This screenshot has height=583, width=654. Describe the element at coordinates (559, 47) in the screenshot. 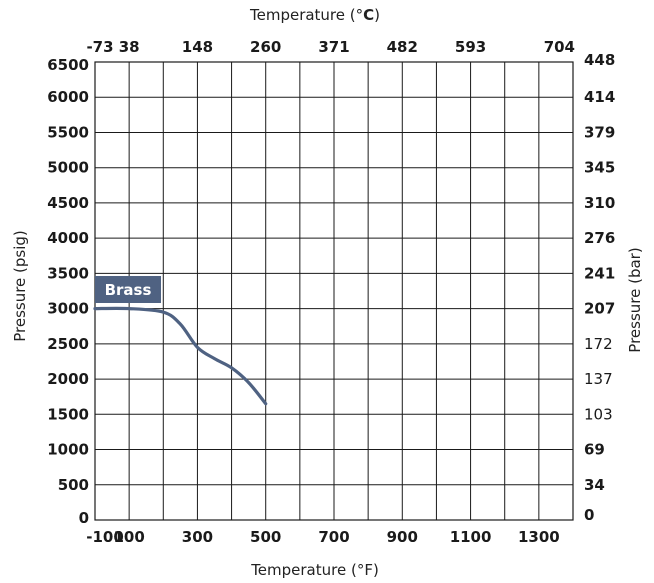

I see `top-tick-label: 704` at that location.